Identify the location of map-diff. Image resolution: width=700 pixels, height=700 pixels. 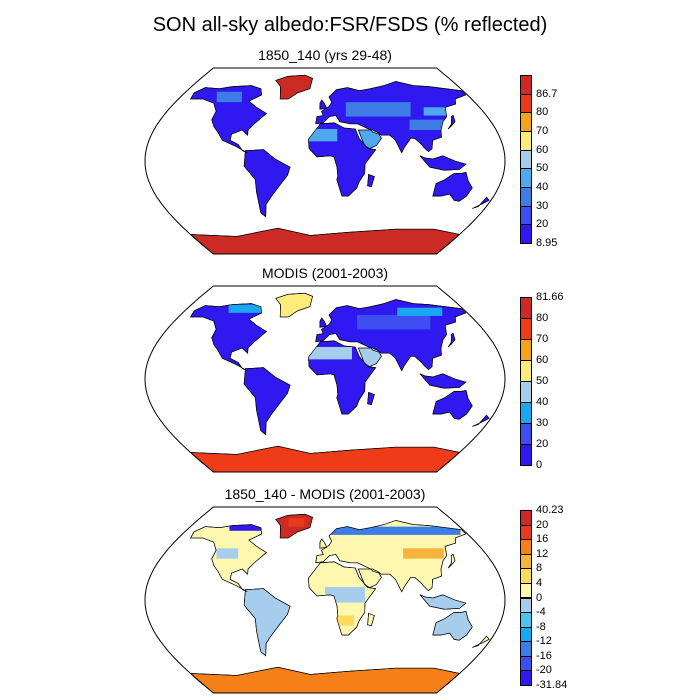
(325, 600).